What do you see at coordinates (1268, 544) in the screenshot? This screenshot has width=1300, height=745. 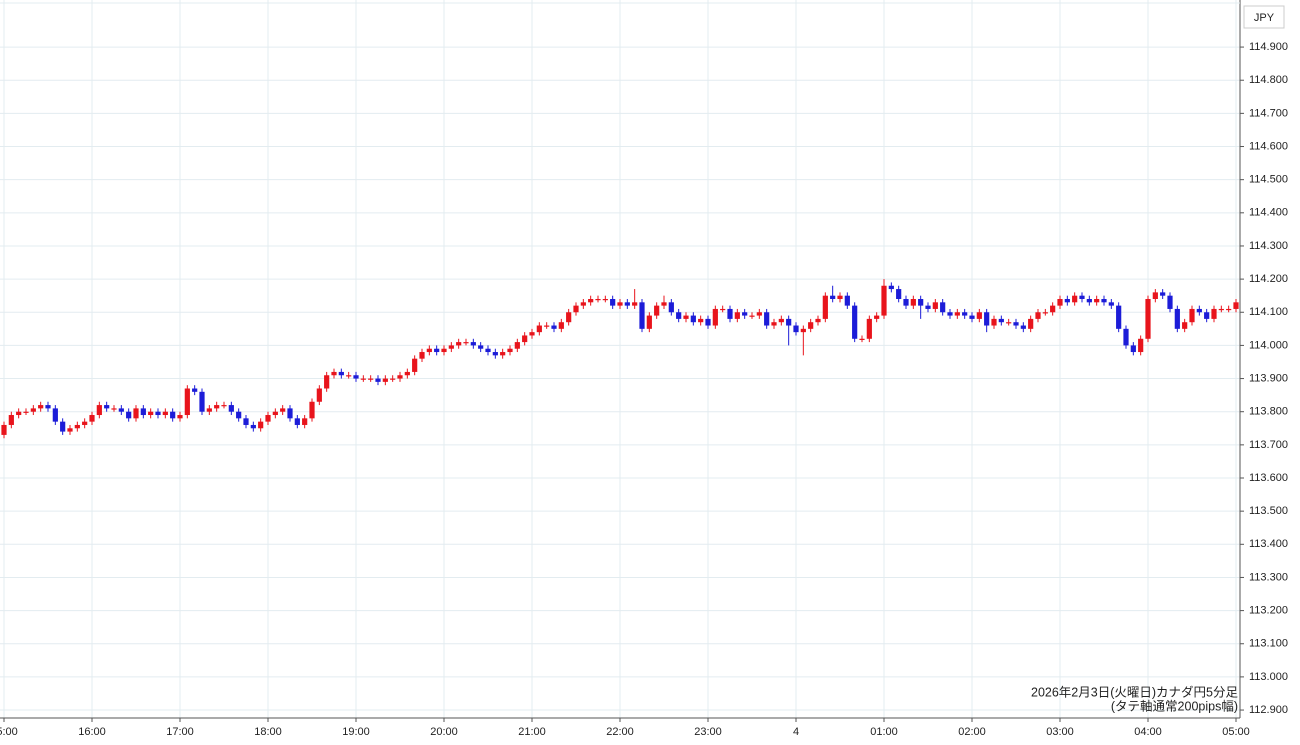 I see `y-tick-label: 113.400` at bounding box center [1268, 544].